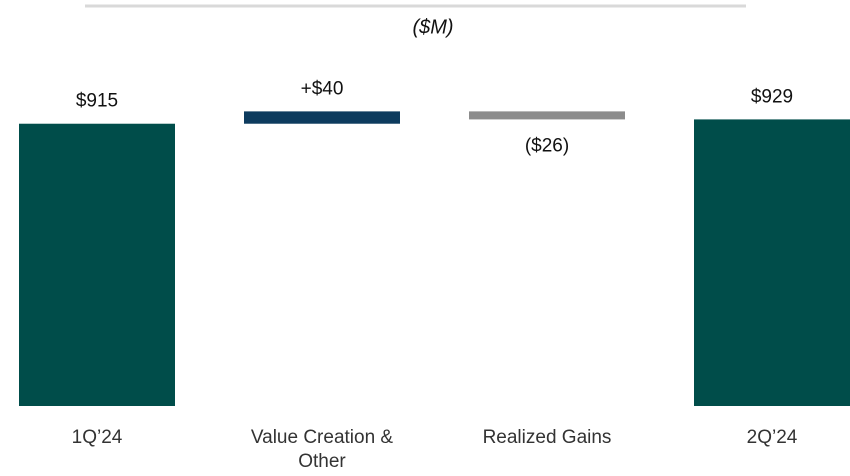 The image size is (850, 476). Describe the element at coordinates (322, 449) in the screenshot. I see `x-tick-label: Value Creation & Other` at that location.